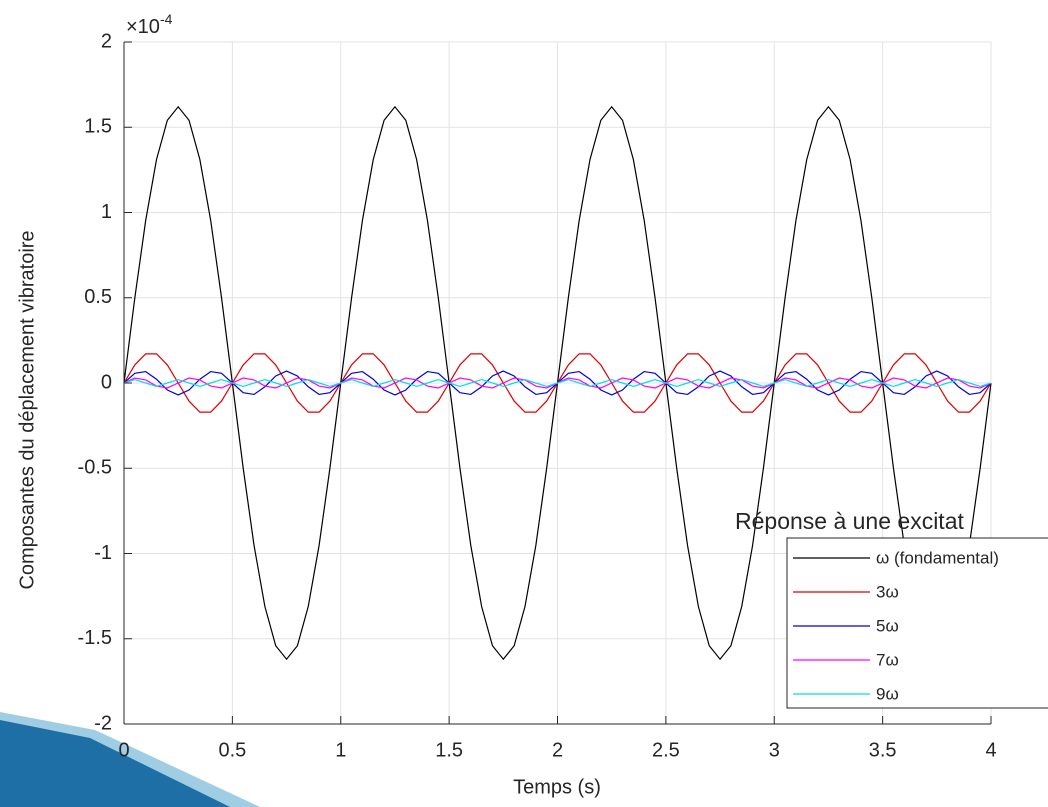 This screenshot has width=1048, height=807. I want to click on legend-label: 7ω, so click(887, 659).